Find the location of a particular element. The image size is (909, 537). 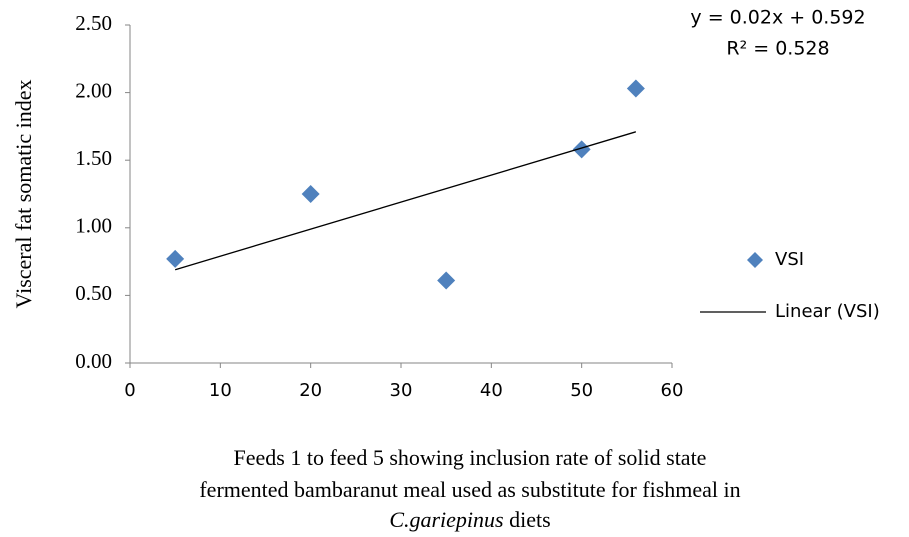

x-tick-label: 10 is located at coordinates (220, 390).